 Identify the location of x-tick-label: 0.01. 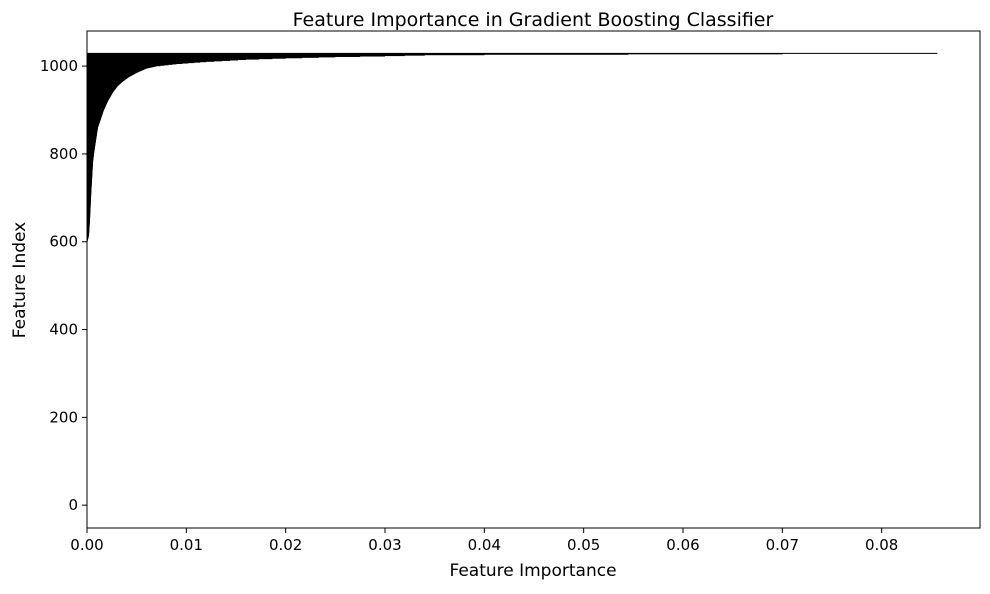
(186, 545).